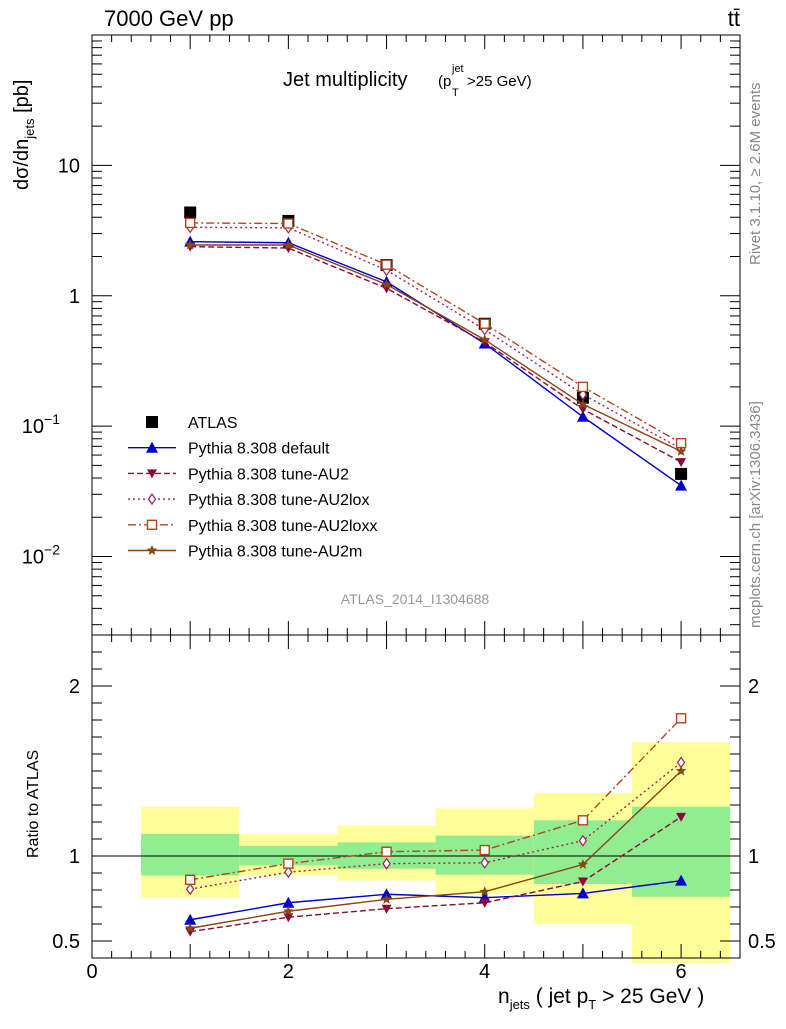  I want to click on main-line-AU2lox, so click(436, 338).